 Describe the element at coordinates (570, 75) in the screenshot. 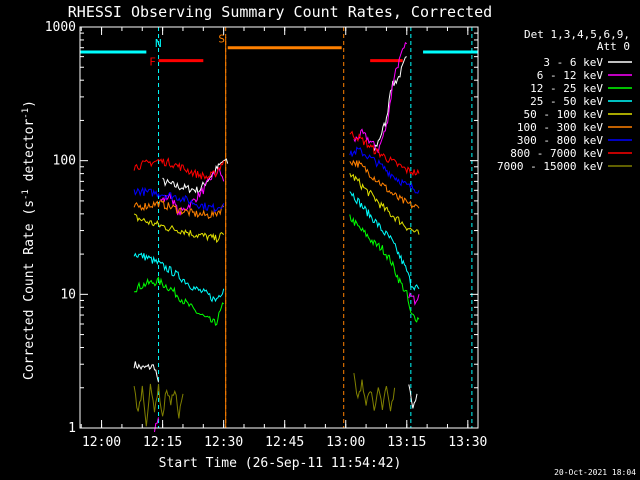

I see `legend-label: 6 - 12 keV` at that location.